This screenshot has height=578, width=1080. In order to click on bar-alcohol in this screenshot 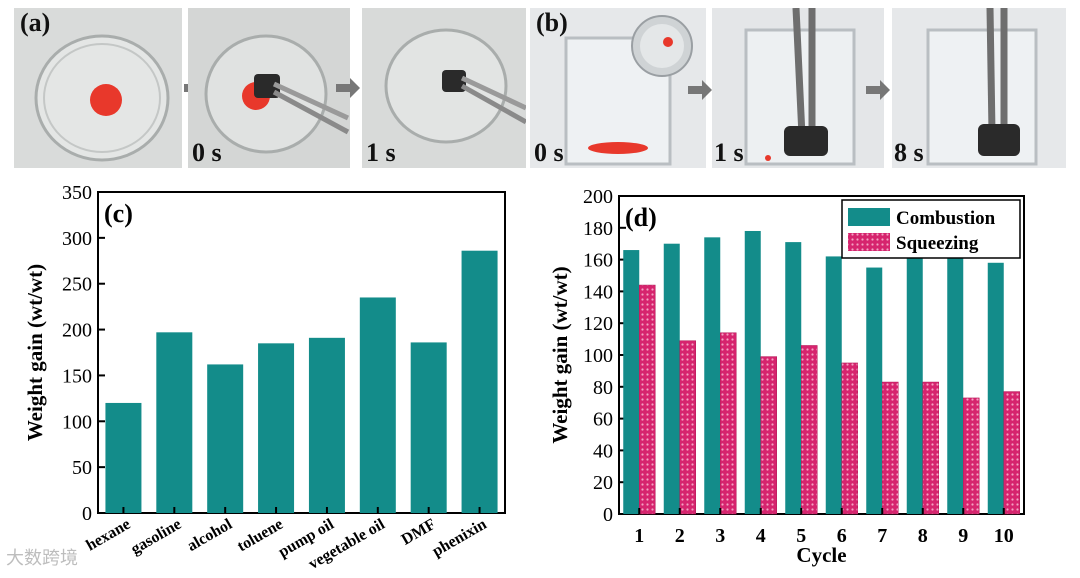, I will do `click(225, 438)`.